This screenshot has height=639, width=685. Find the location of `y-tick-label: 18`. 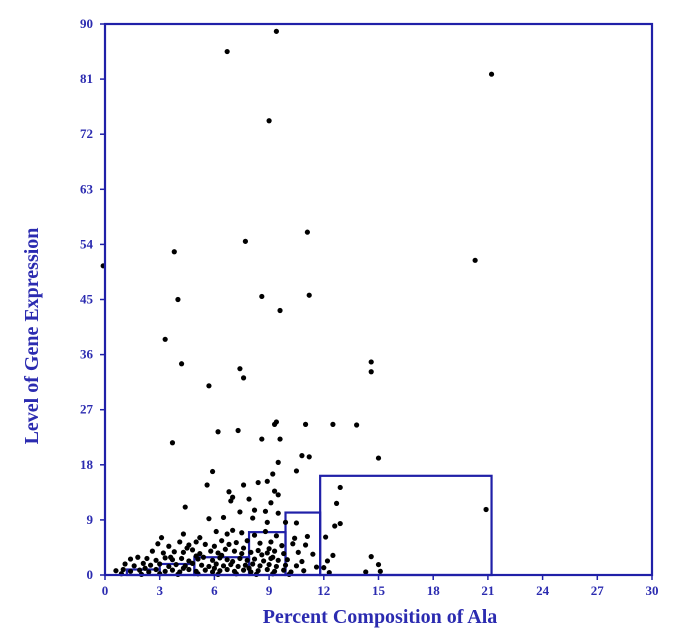

y-tick-label: 18 is located at coordinates (87, 464).